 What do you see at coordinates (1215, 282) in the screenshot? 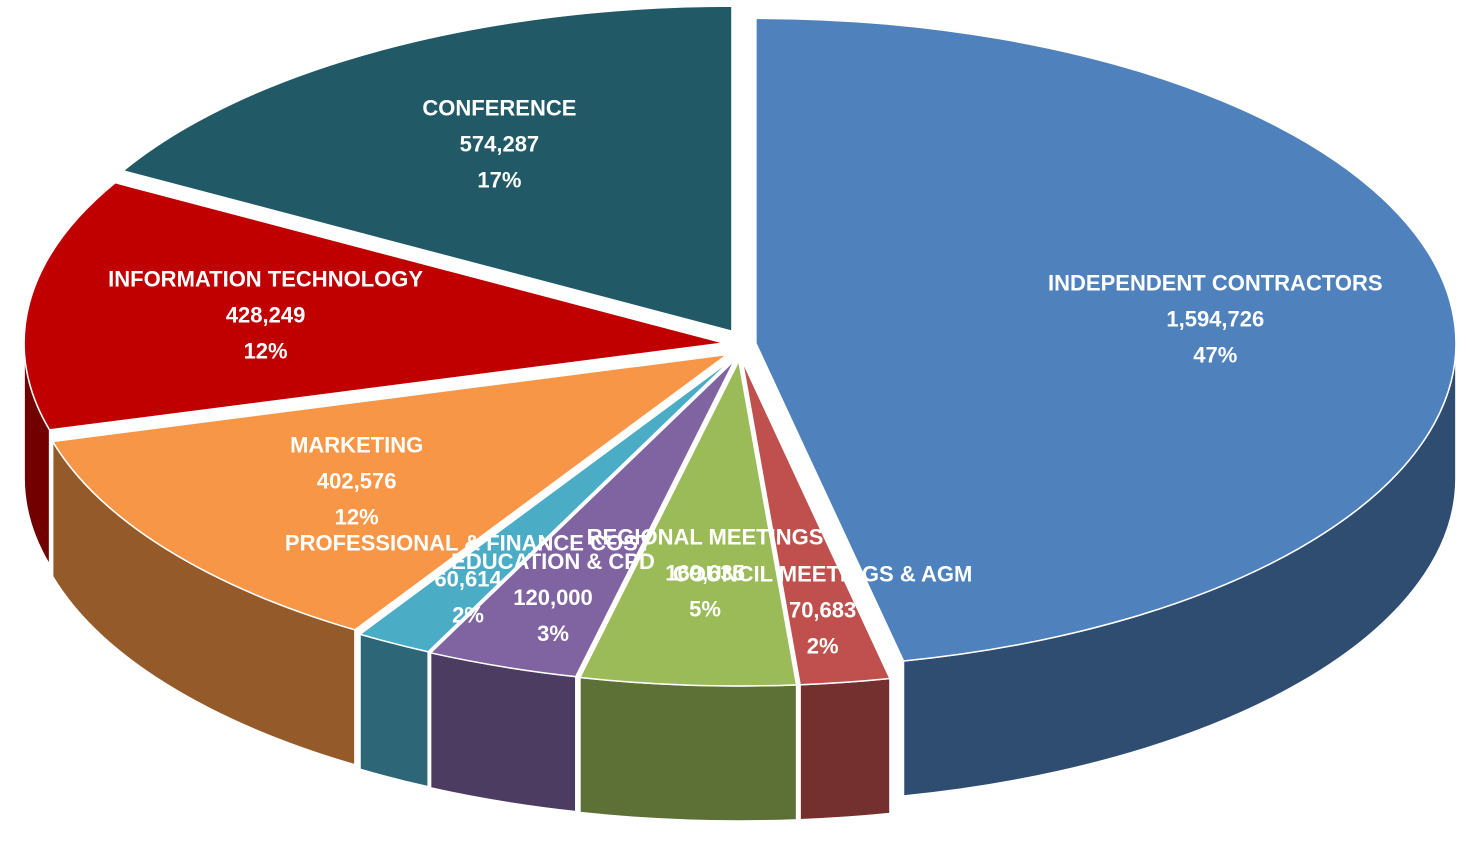
I see `category-label: INDEPENDENT CONTRACTORS` at bounding box center [1215, 282].